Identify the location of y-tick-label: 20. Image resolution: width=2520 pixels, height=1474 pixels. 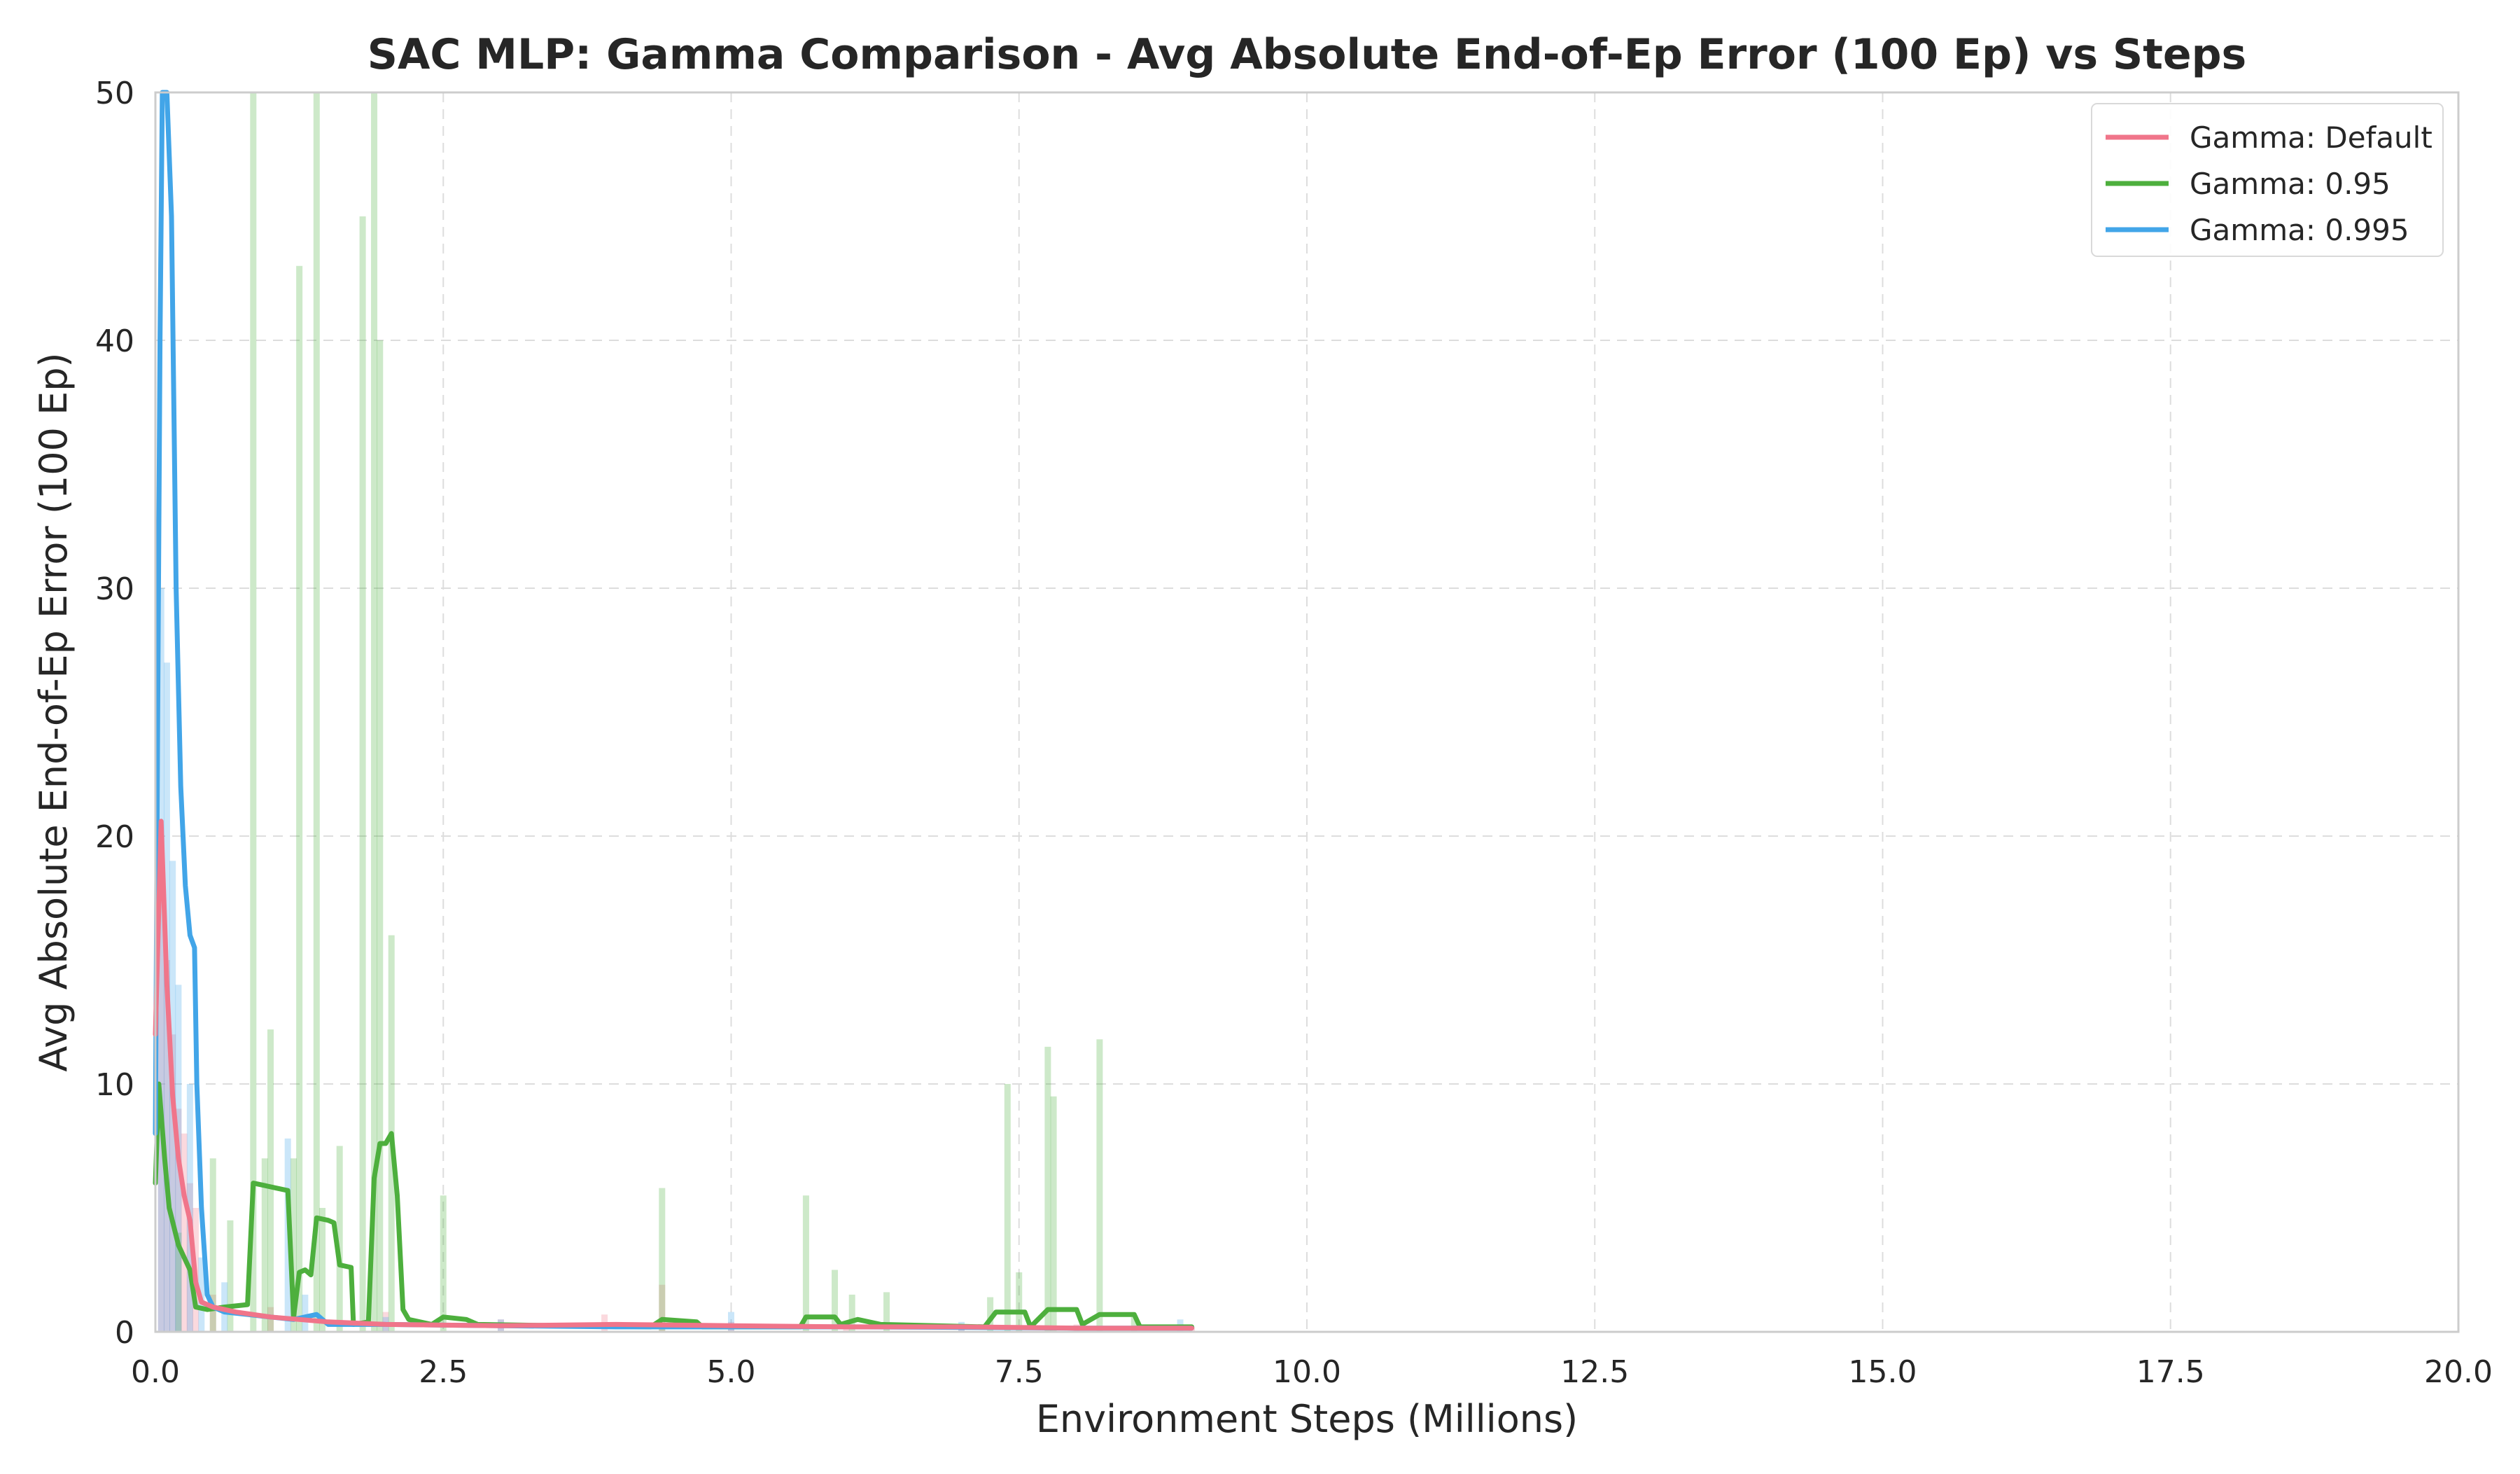
(114, 837).